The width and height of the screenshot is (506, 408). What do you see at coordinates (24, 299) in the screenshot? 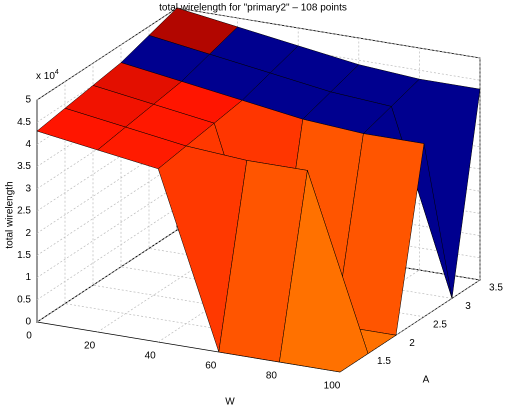
I see `z-tick-label: 0.5` at bounding box center [24, 299].